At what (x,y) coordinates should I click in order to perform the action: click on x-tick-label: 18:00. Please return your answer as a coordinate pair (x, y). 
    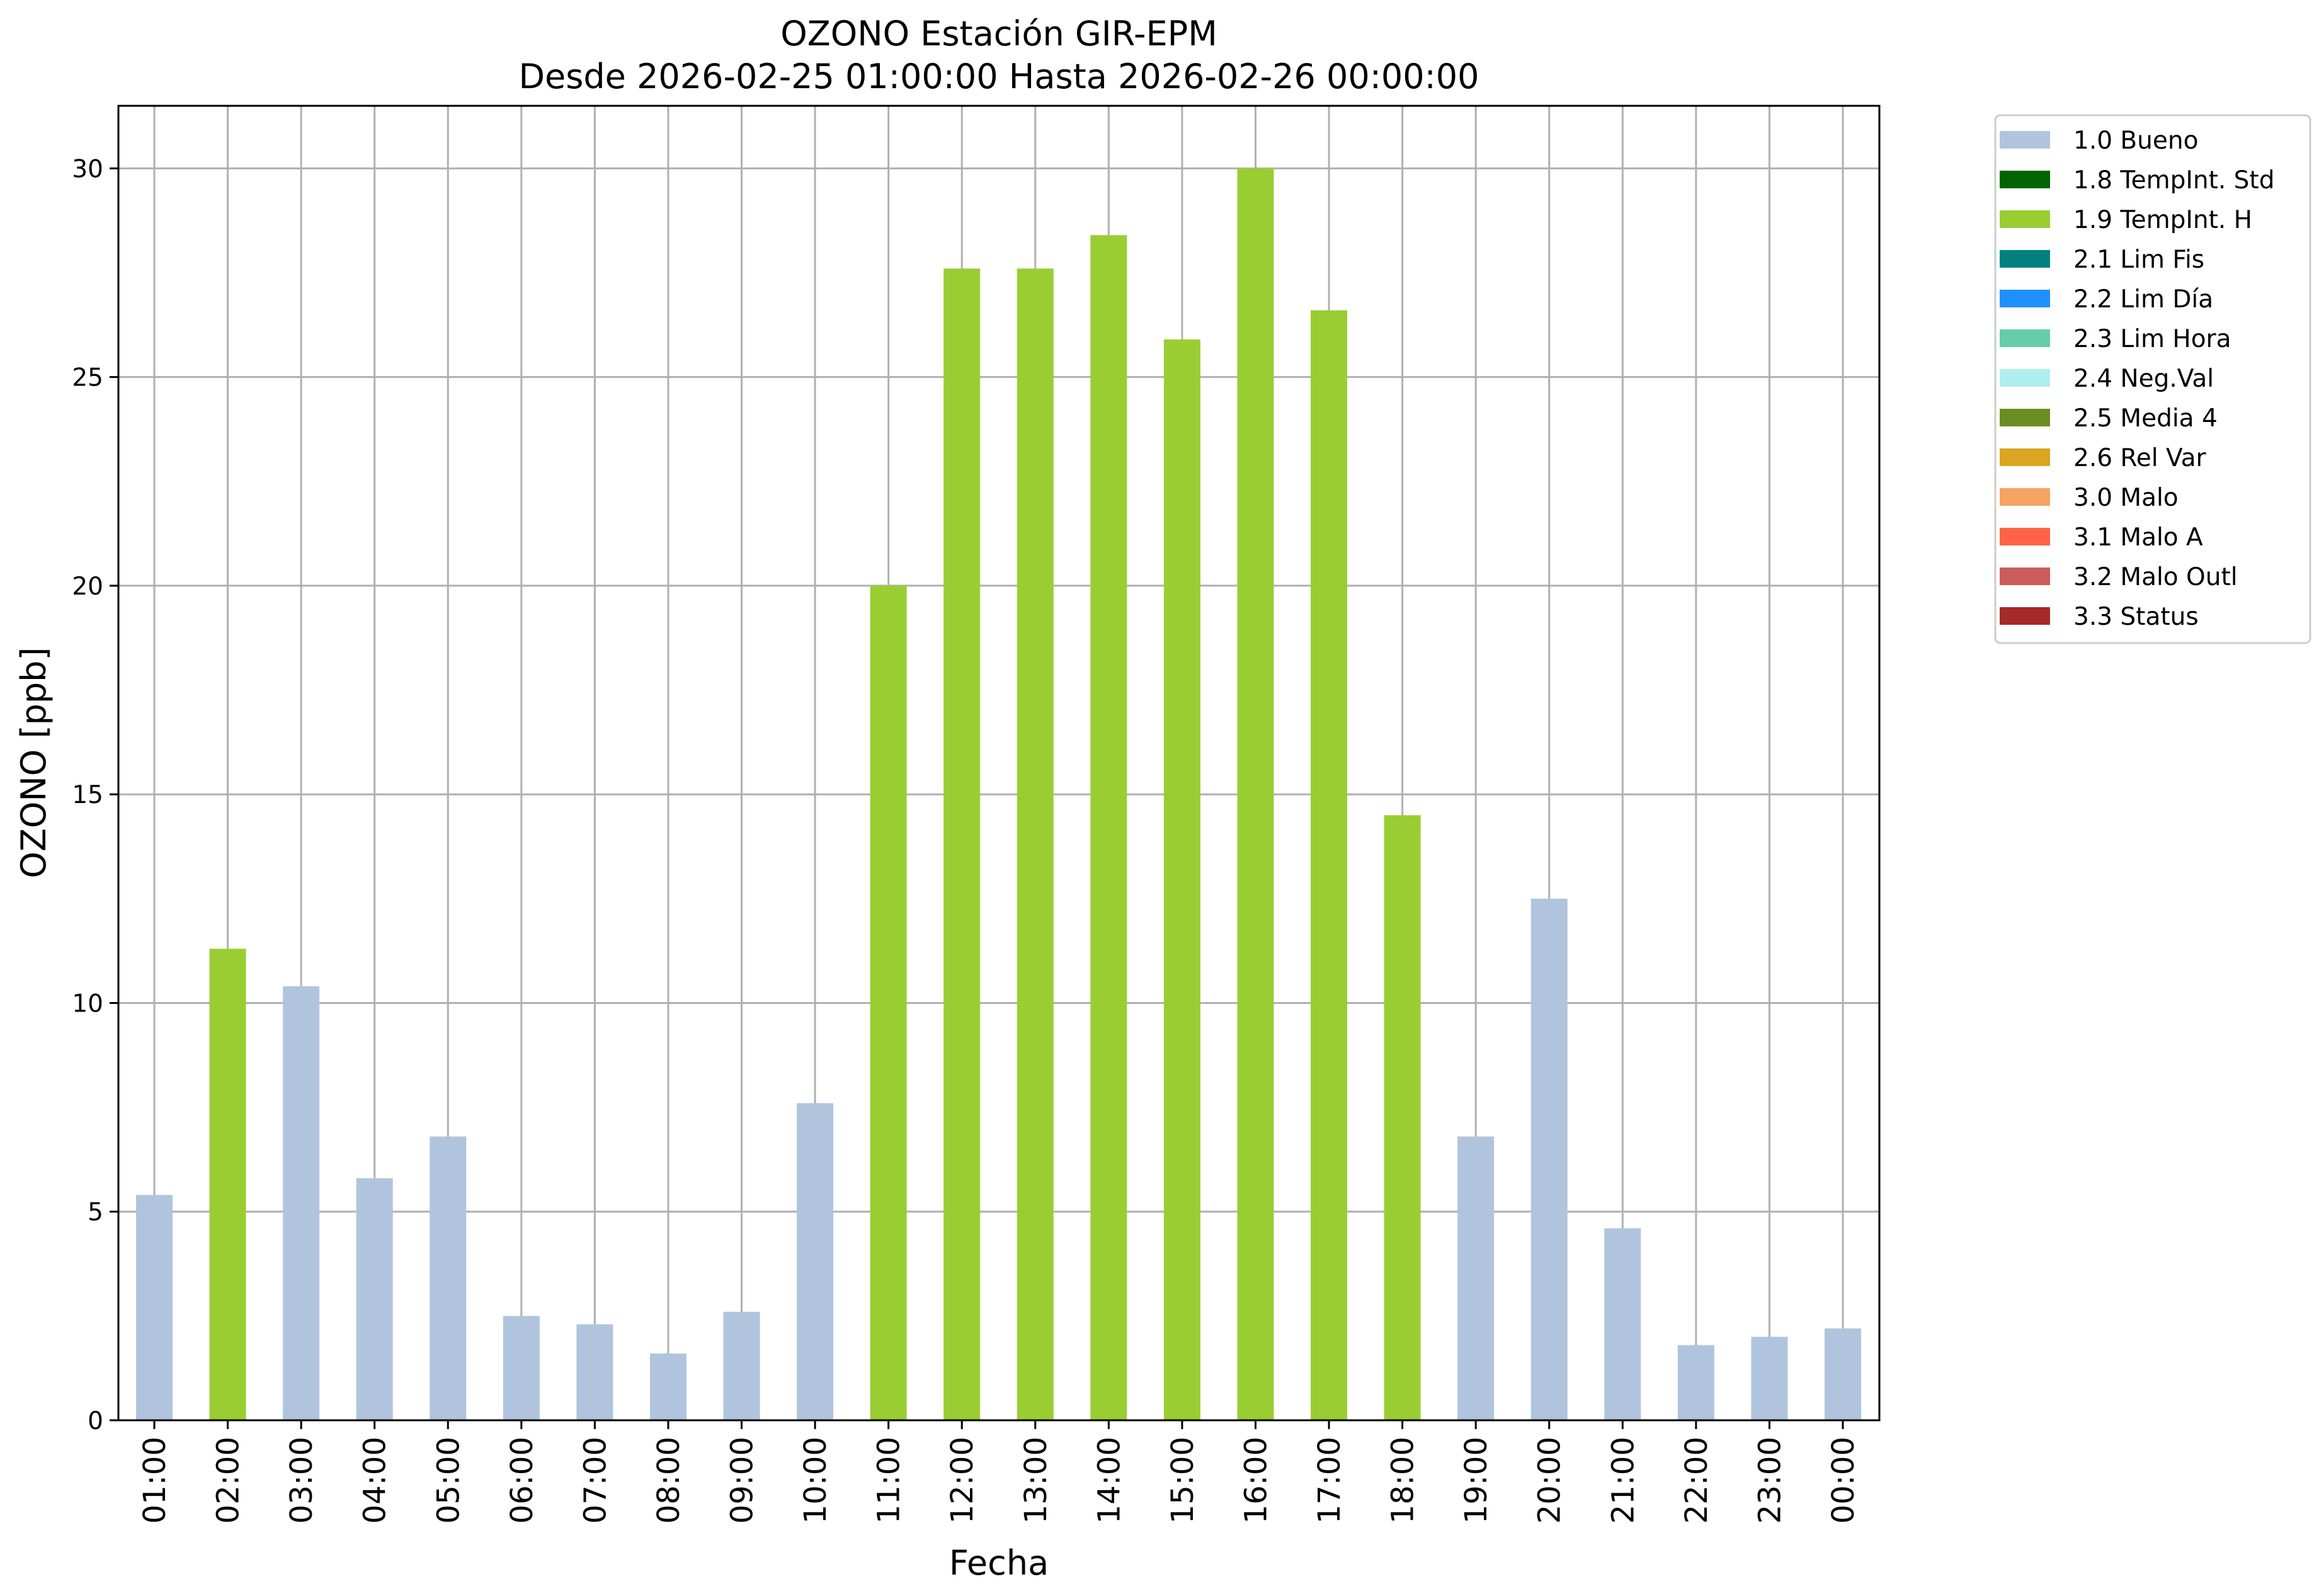
    Looking at the image, I should click on (1403, 1480).